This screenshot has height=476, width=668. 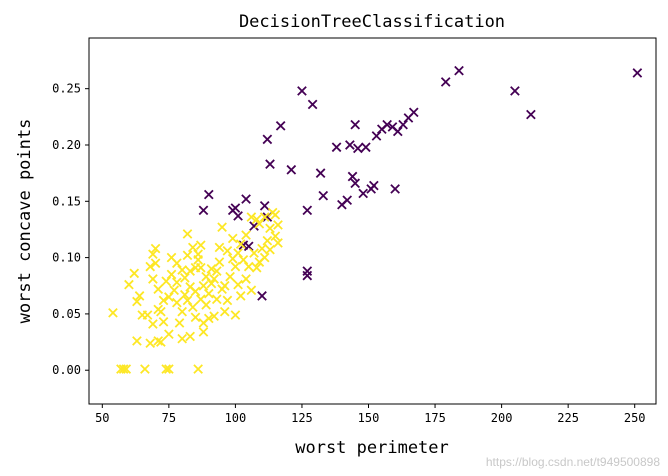 What do you see at coordinates (25, 221) in the screenshot?
I see `y-axis-label: worst concave points` at bounding box center [25, 221].